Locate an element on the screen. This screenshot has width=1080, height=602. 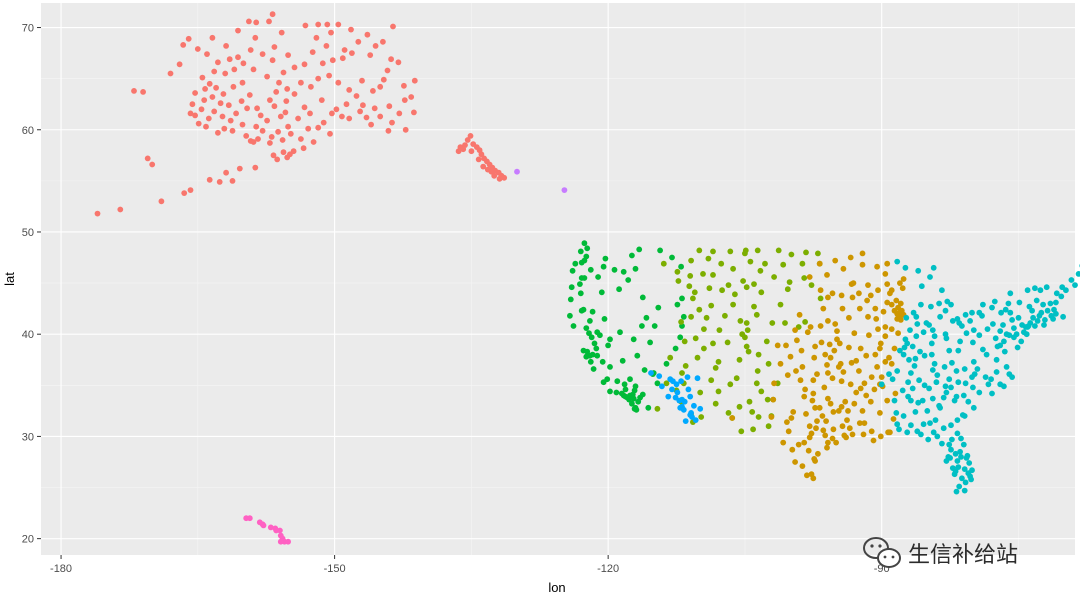
x-tick-label: -120 is located at coordinates (608, 569).